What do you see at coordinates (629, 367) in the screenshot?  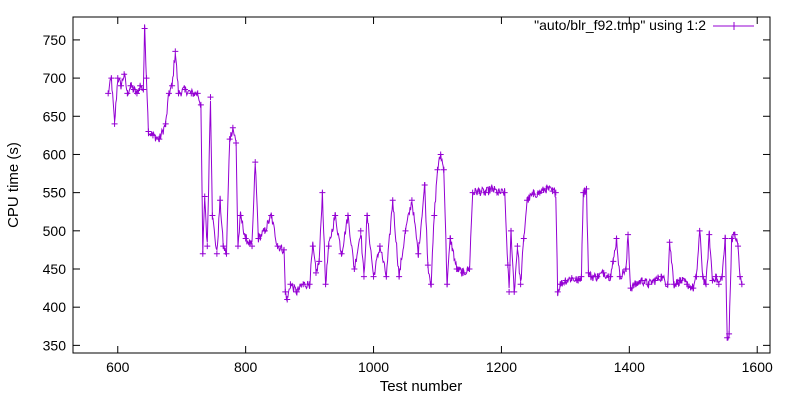 I see `x-tick-label: 1400` at bounding box center [629, 367].